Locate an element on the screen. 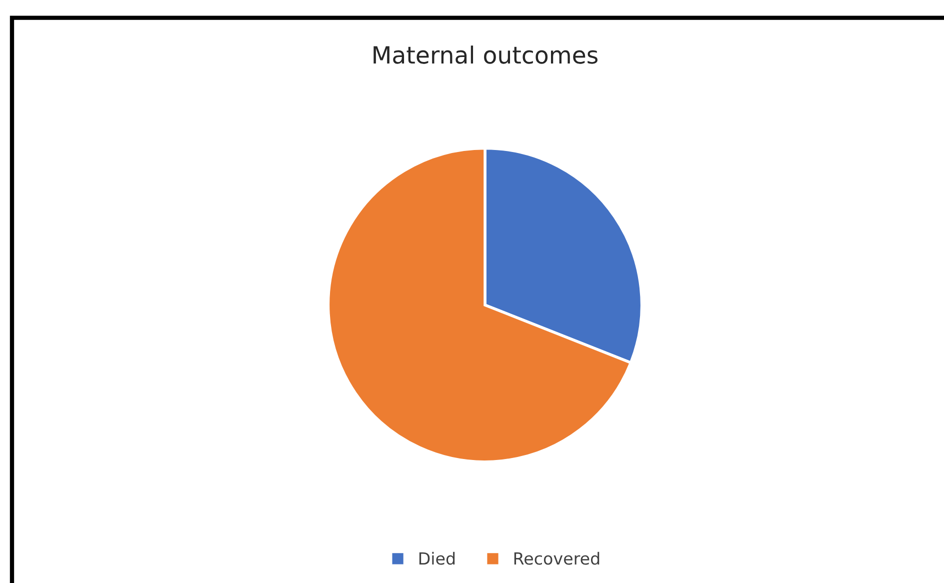 Image resolution: width=944 pixels, height=583 pixels. chart-title: Maternal outcomes is located at coordinates (486, 55).